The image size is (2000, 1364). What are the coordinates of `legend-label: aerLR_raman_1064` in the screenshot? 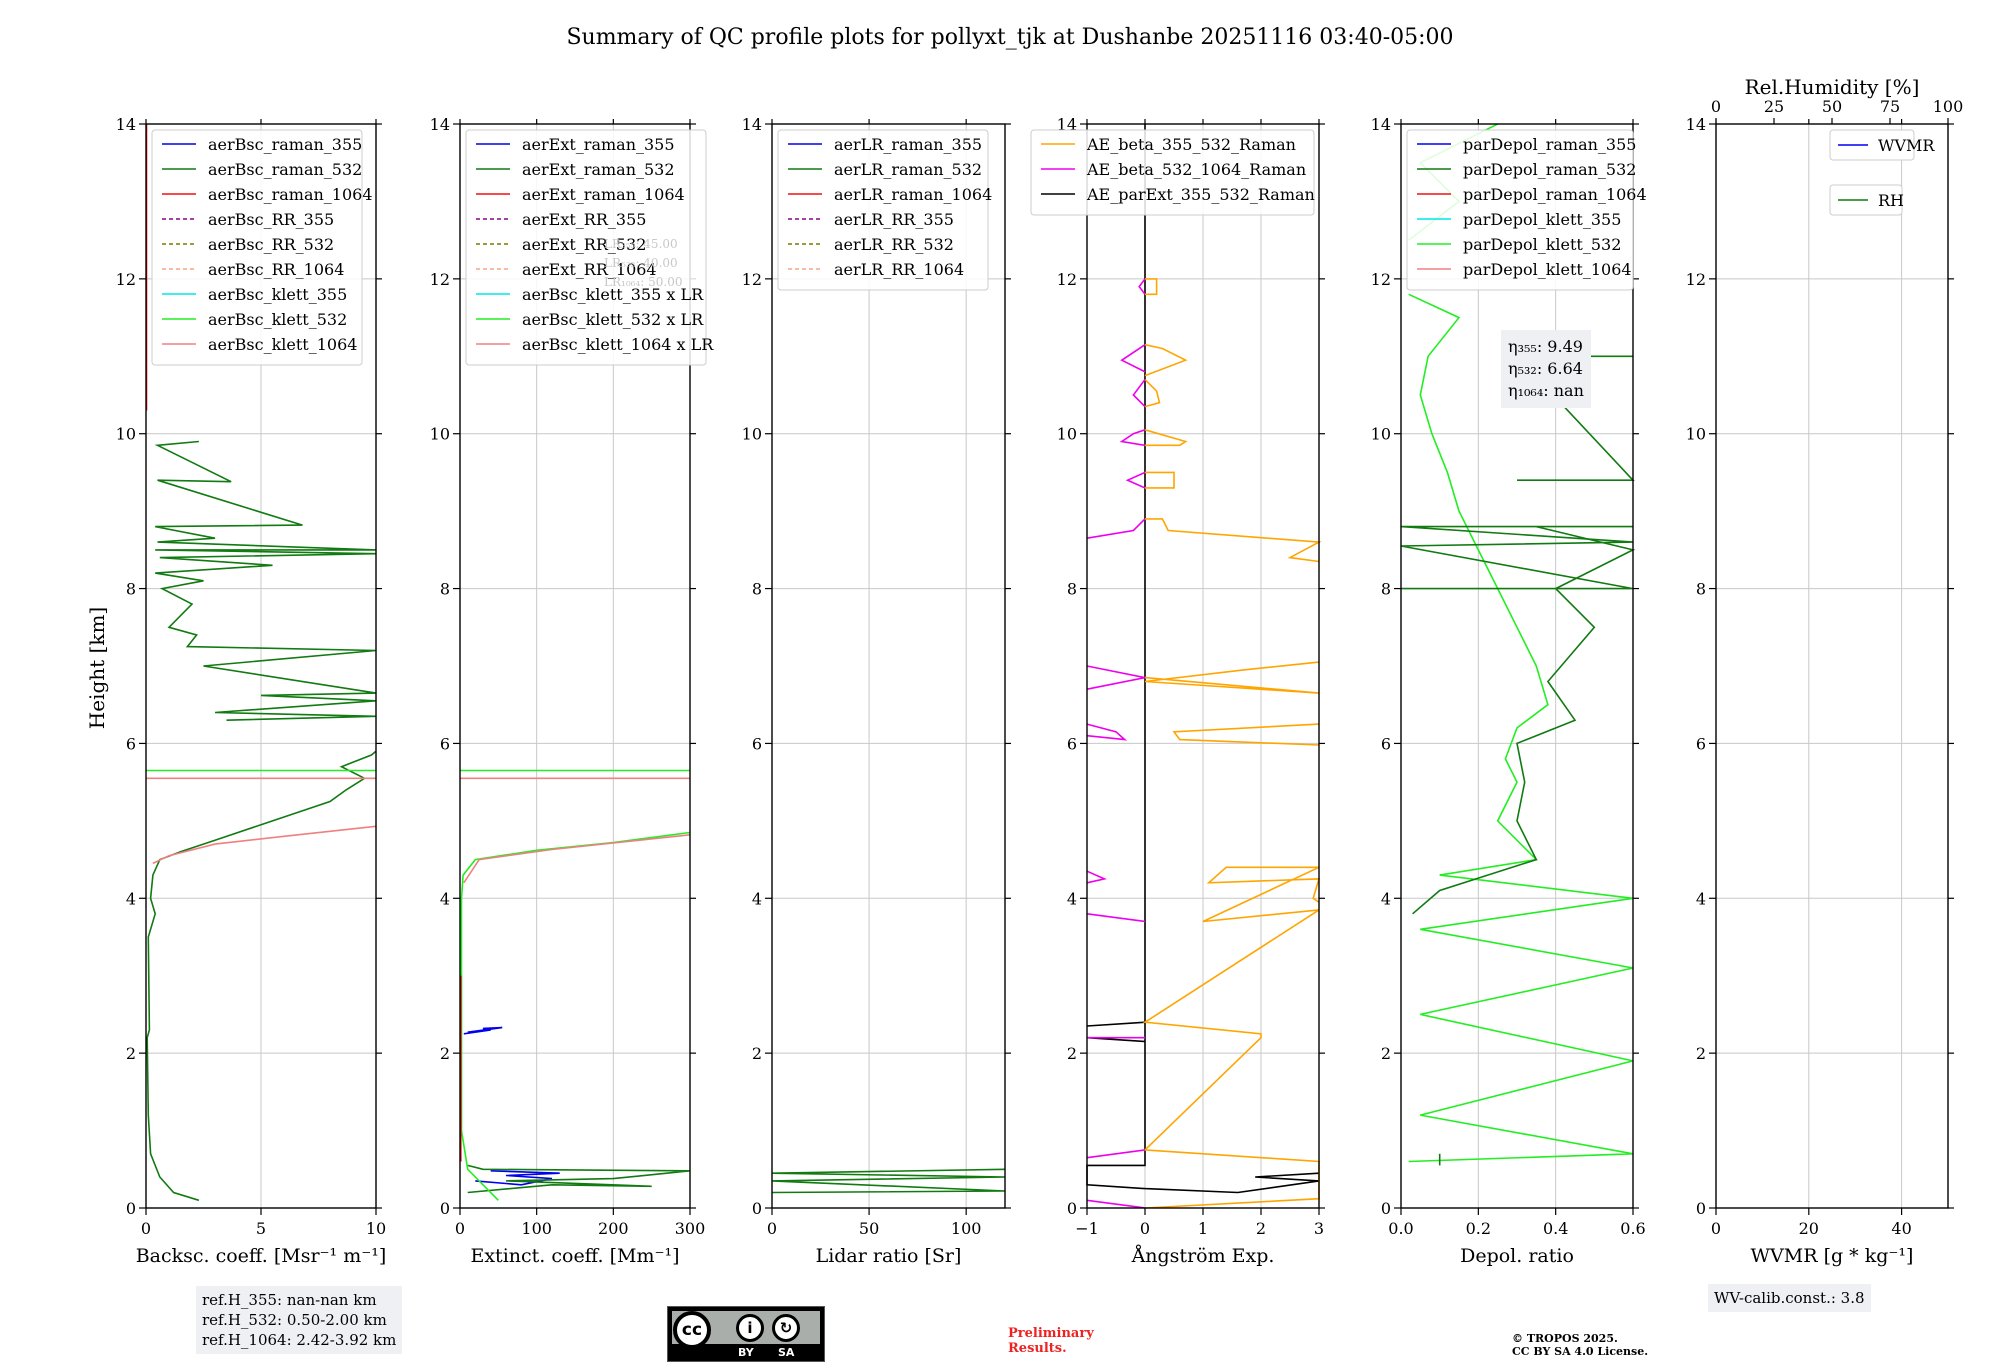 It's located at (913, 194).